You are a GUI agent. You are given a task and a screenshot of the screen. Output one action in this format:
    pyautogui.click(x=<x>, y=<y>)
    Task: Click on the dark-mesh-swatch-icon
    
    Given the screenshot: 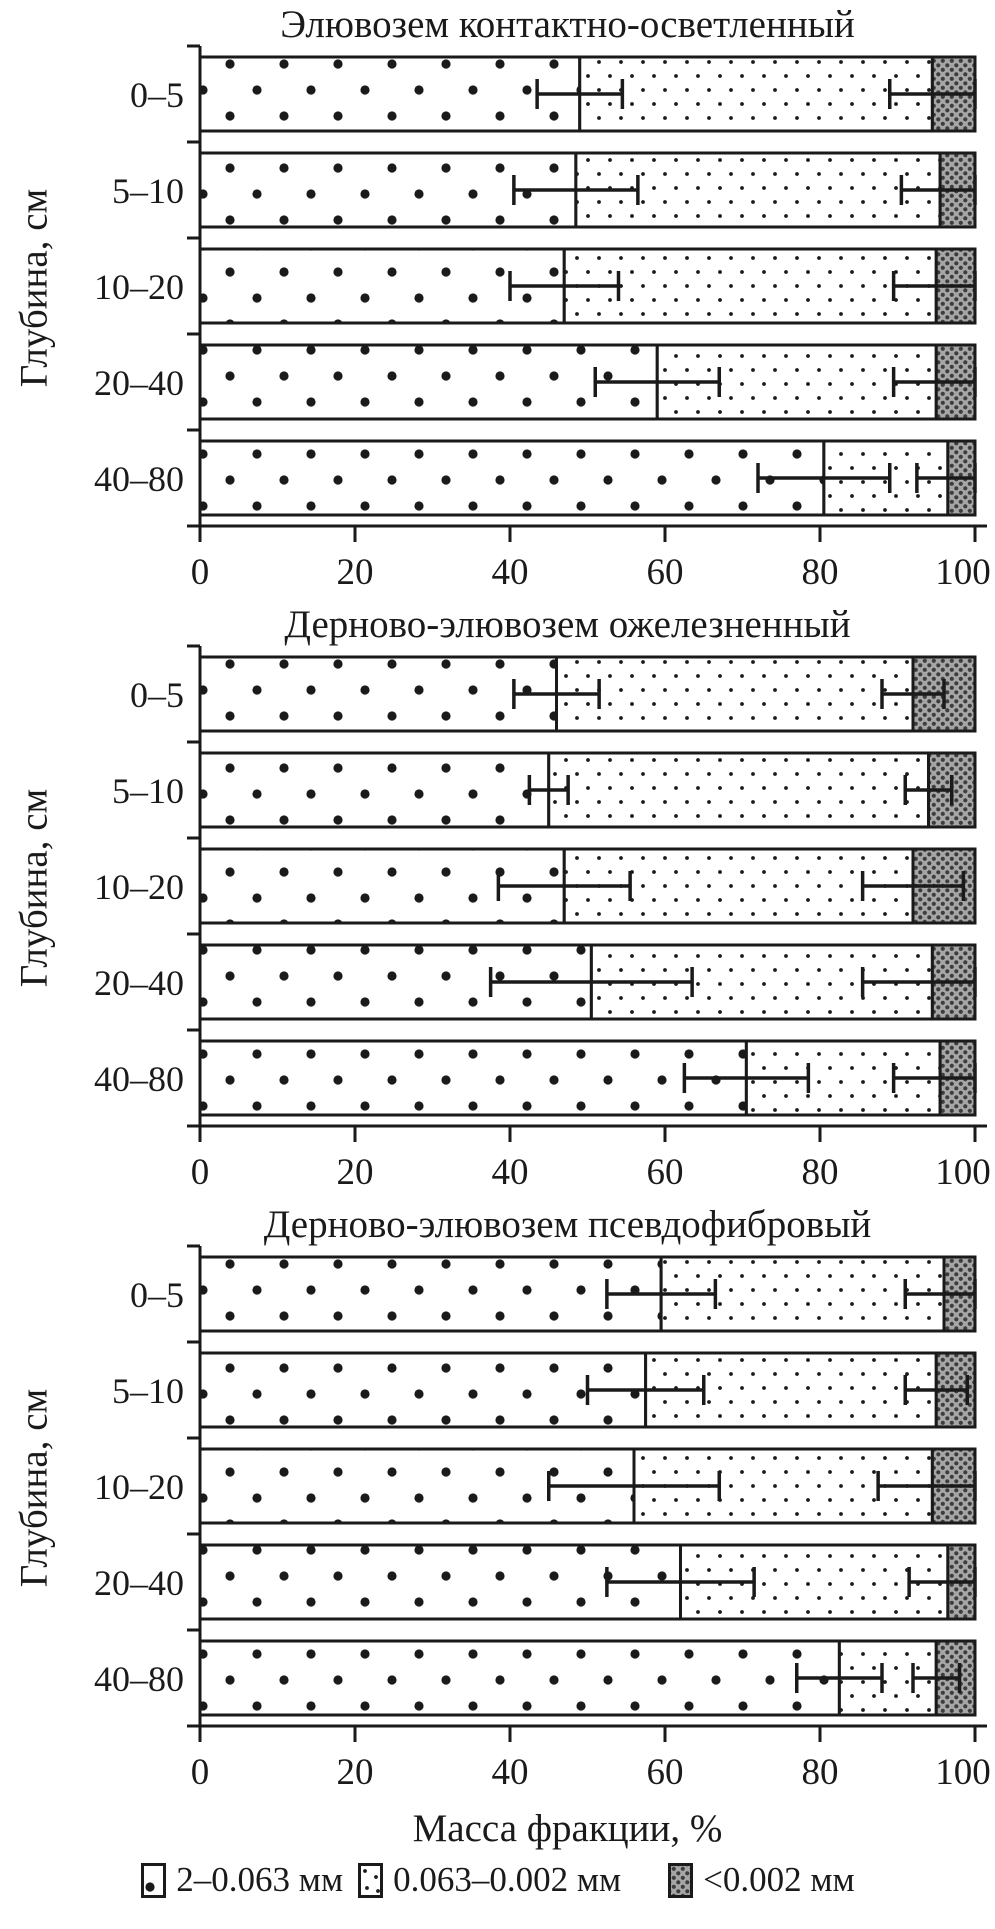 What is the action you would take?
    pyautogui.click(x=681, y=1880)
    